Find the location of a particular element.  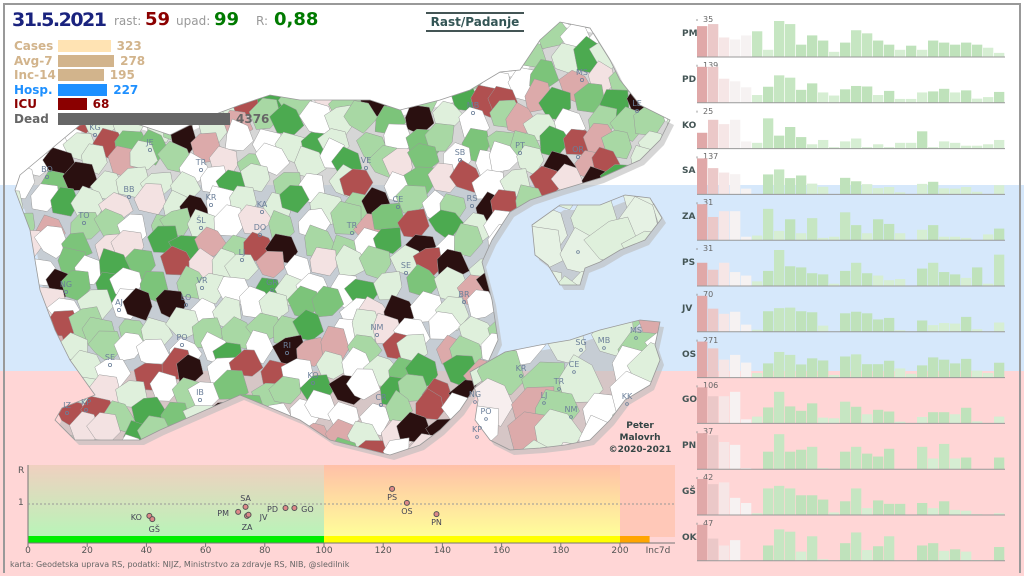

x-tick-label: 200 is located at coordinates (620, 551).